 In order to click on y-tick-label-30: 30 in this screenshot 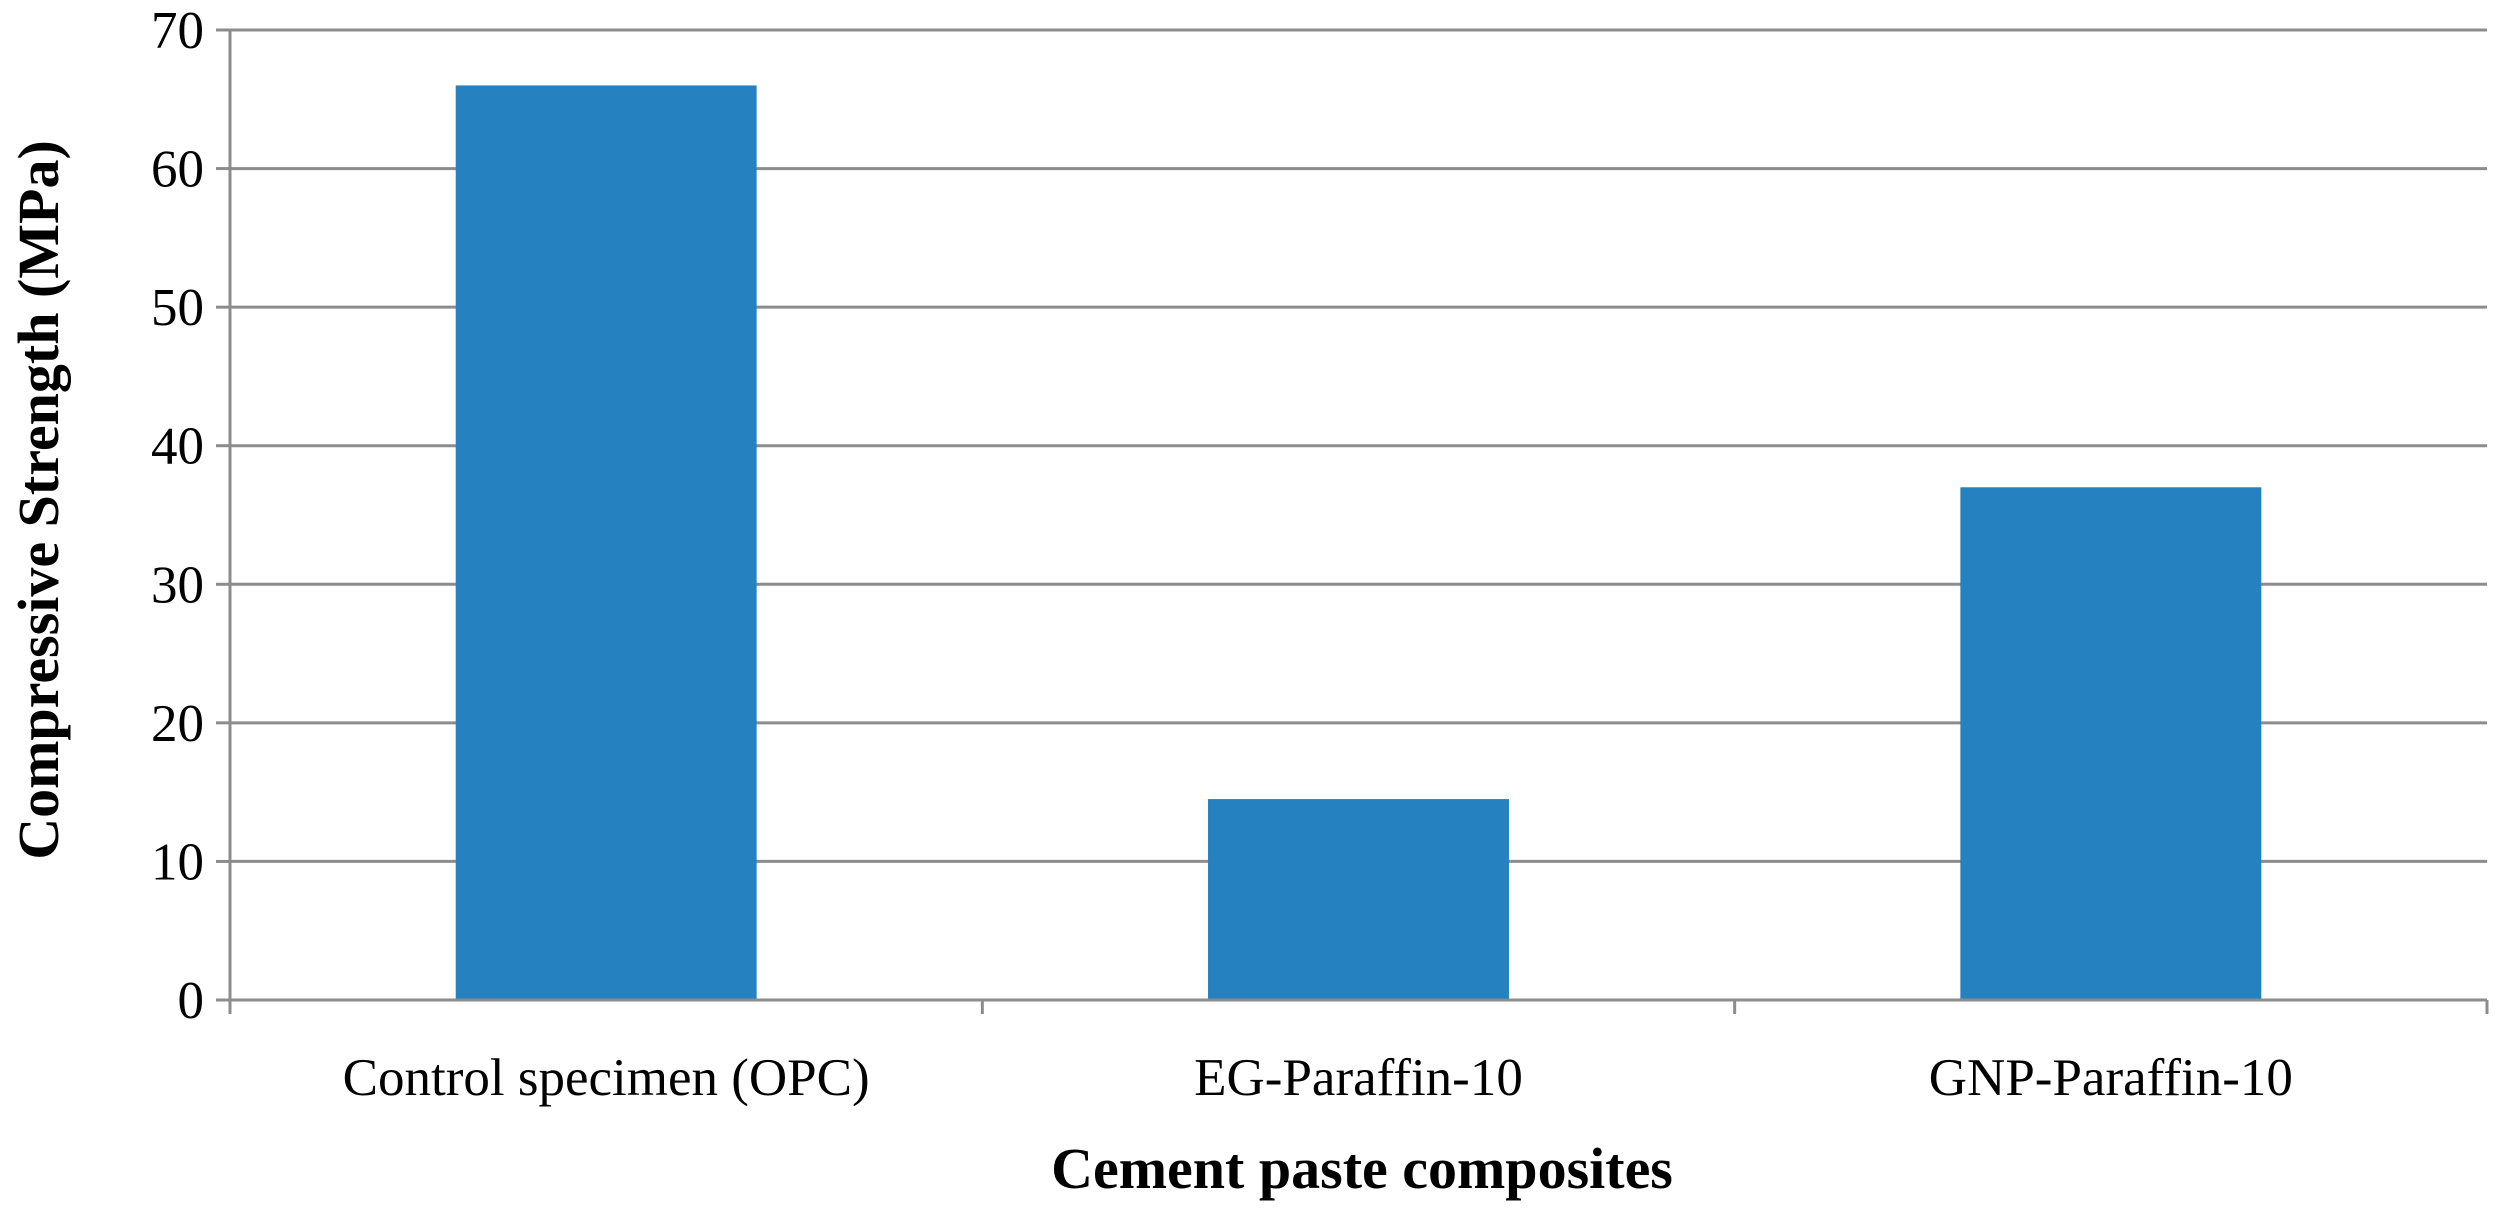, I will do `click(177, 585)`.